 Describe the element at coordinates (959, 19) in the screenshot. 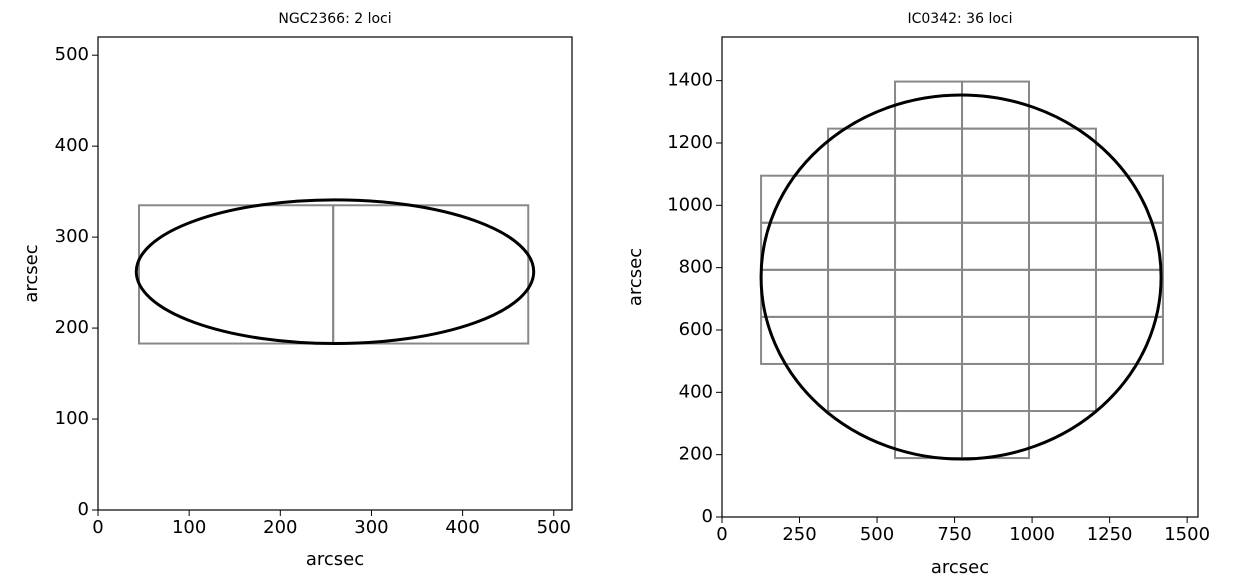

I see `chart-title: IC0342: 36 loci` at that location.